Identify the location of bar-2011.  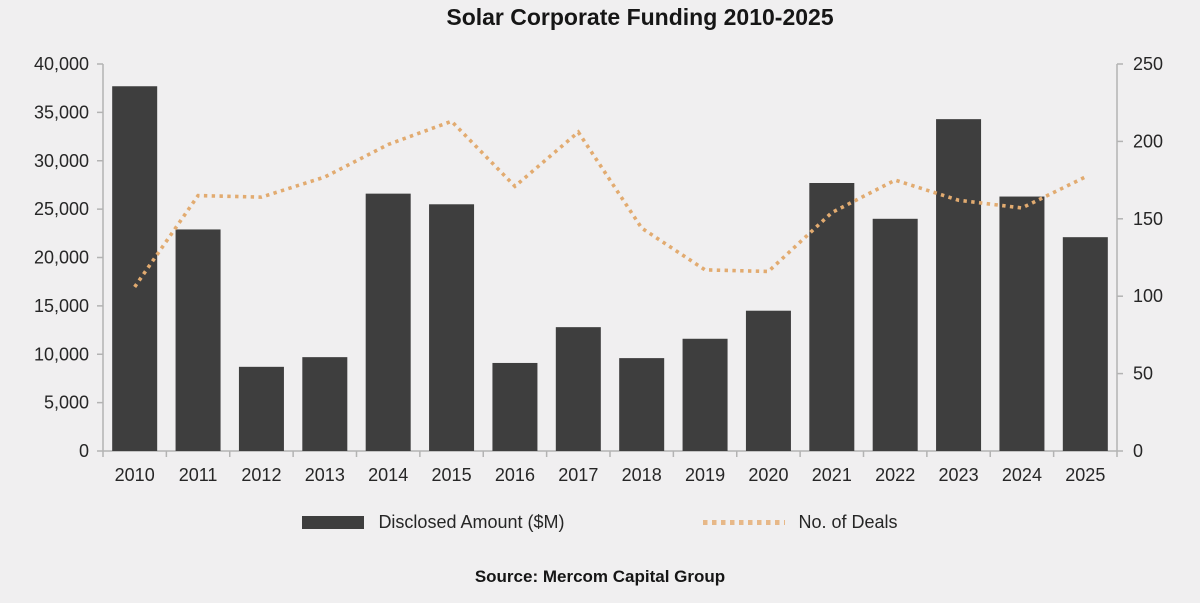
(198, 340).